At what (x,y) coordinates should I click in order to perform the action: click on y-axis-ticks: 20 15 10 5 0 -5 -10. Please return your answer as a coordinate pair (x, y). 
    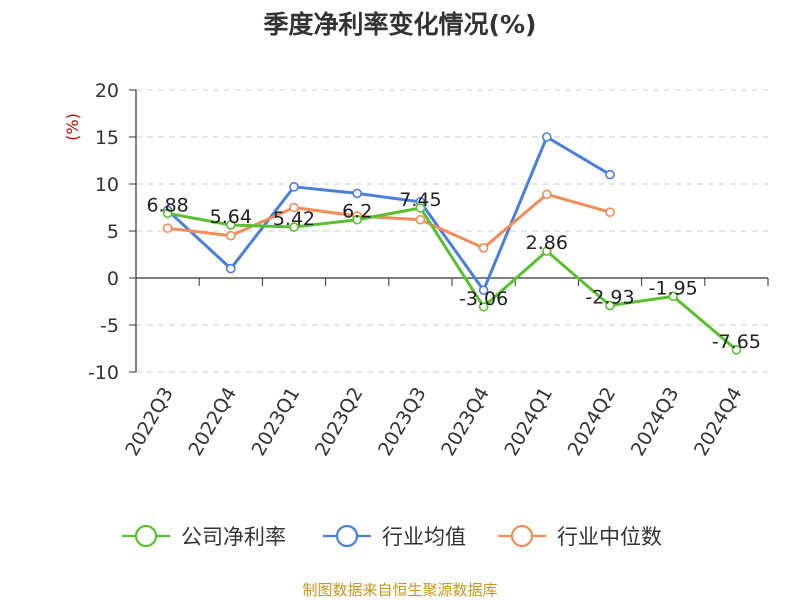
    Looking at the image, I should click on (112, 232).